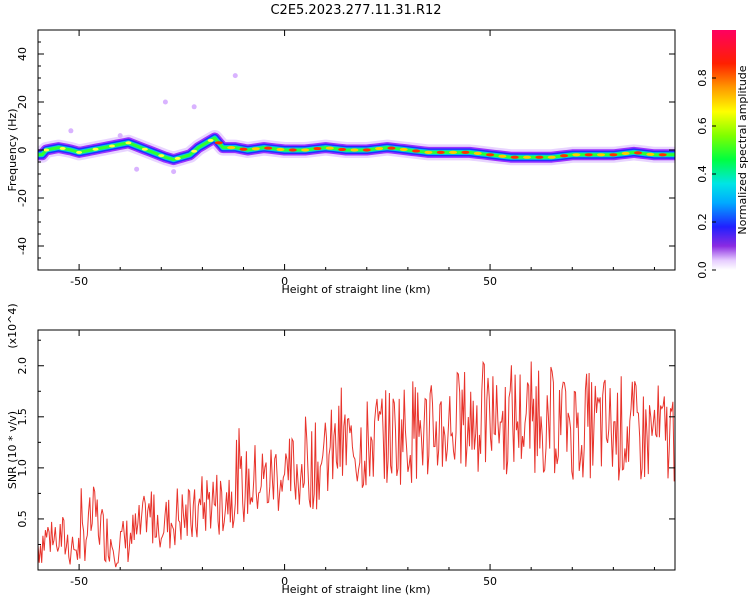 The image size is (750, 600). Describe the element at coordinates (490, 581) in the screenshot. I see `snr-x-tick-label: 50` at that location.